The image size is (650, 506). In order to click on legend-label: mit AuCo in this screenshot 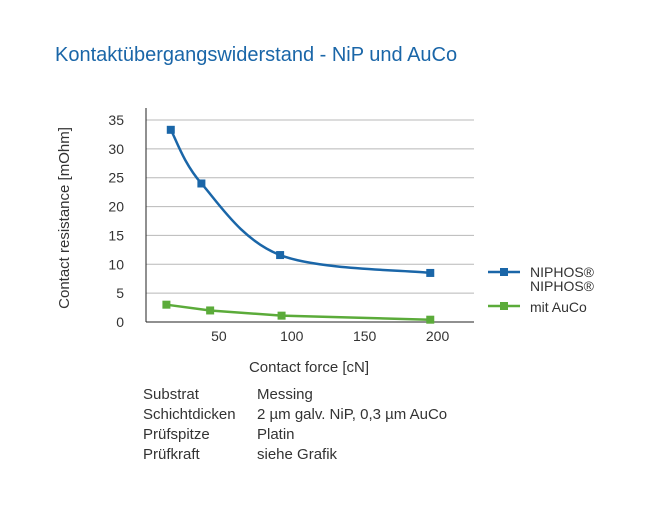, I will do `click(558, 307)`.